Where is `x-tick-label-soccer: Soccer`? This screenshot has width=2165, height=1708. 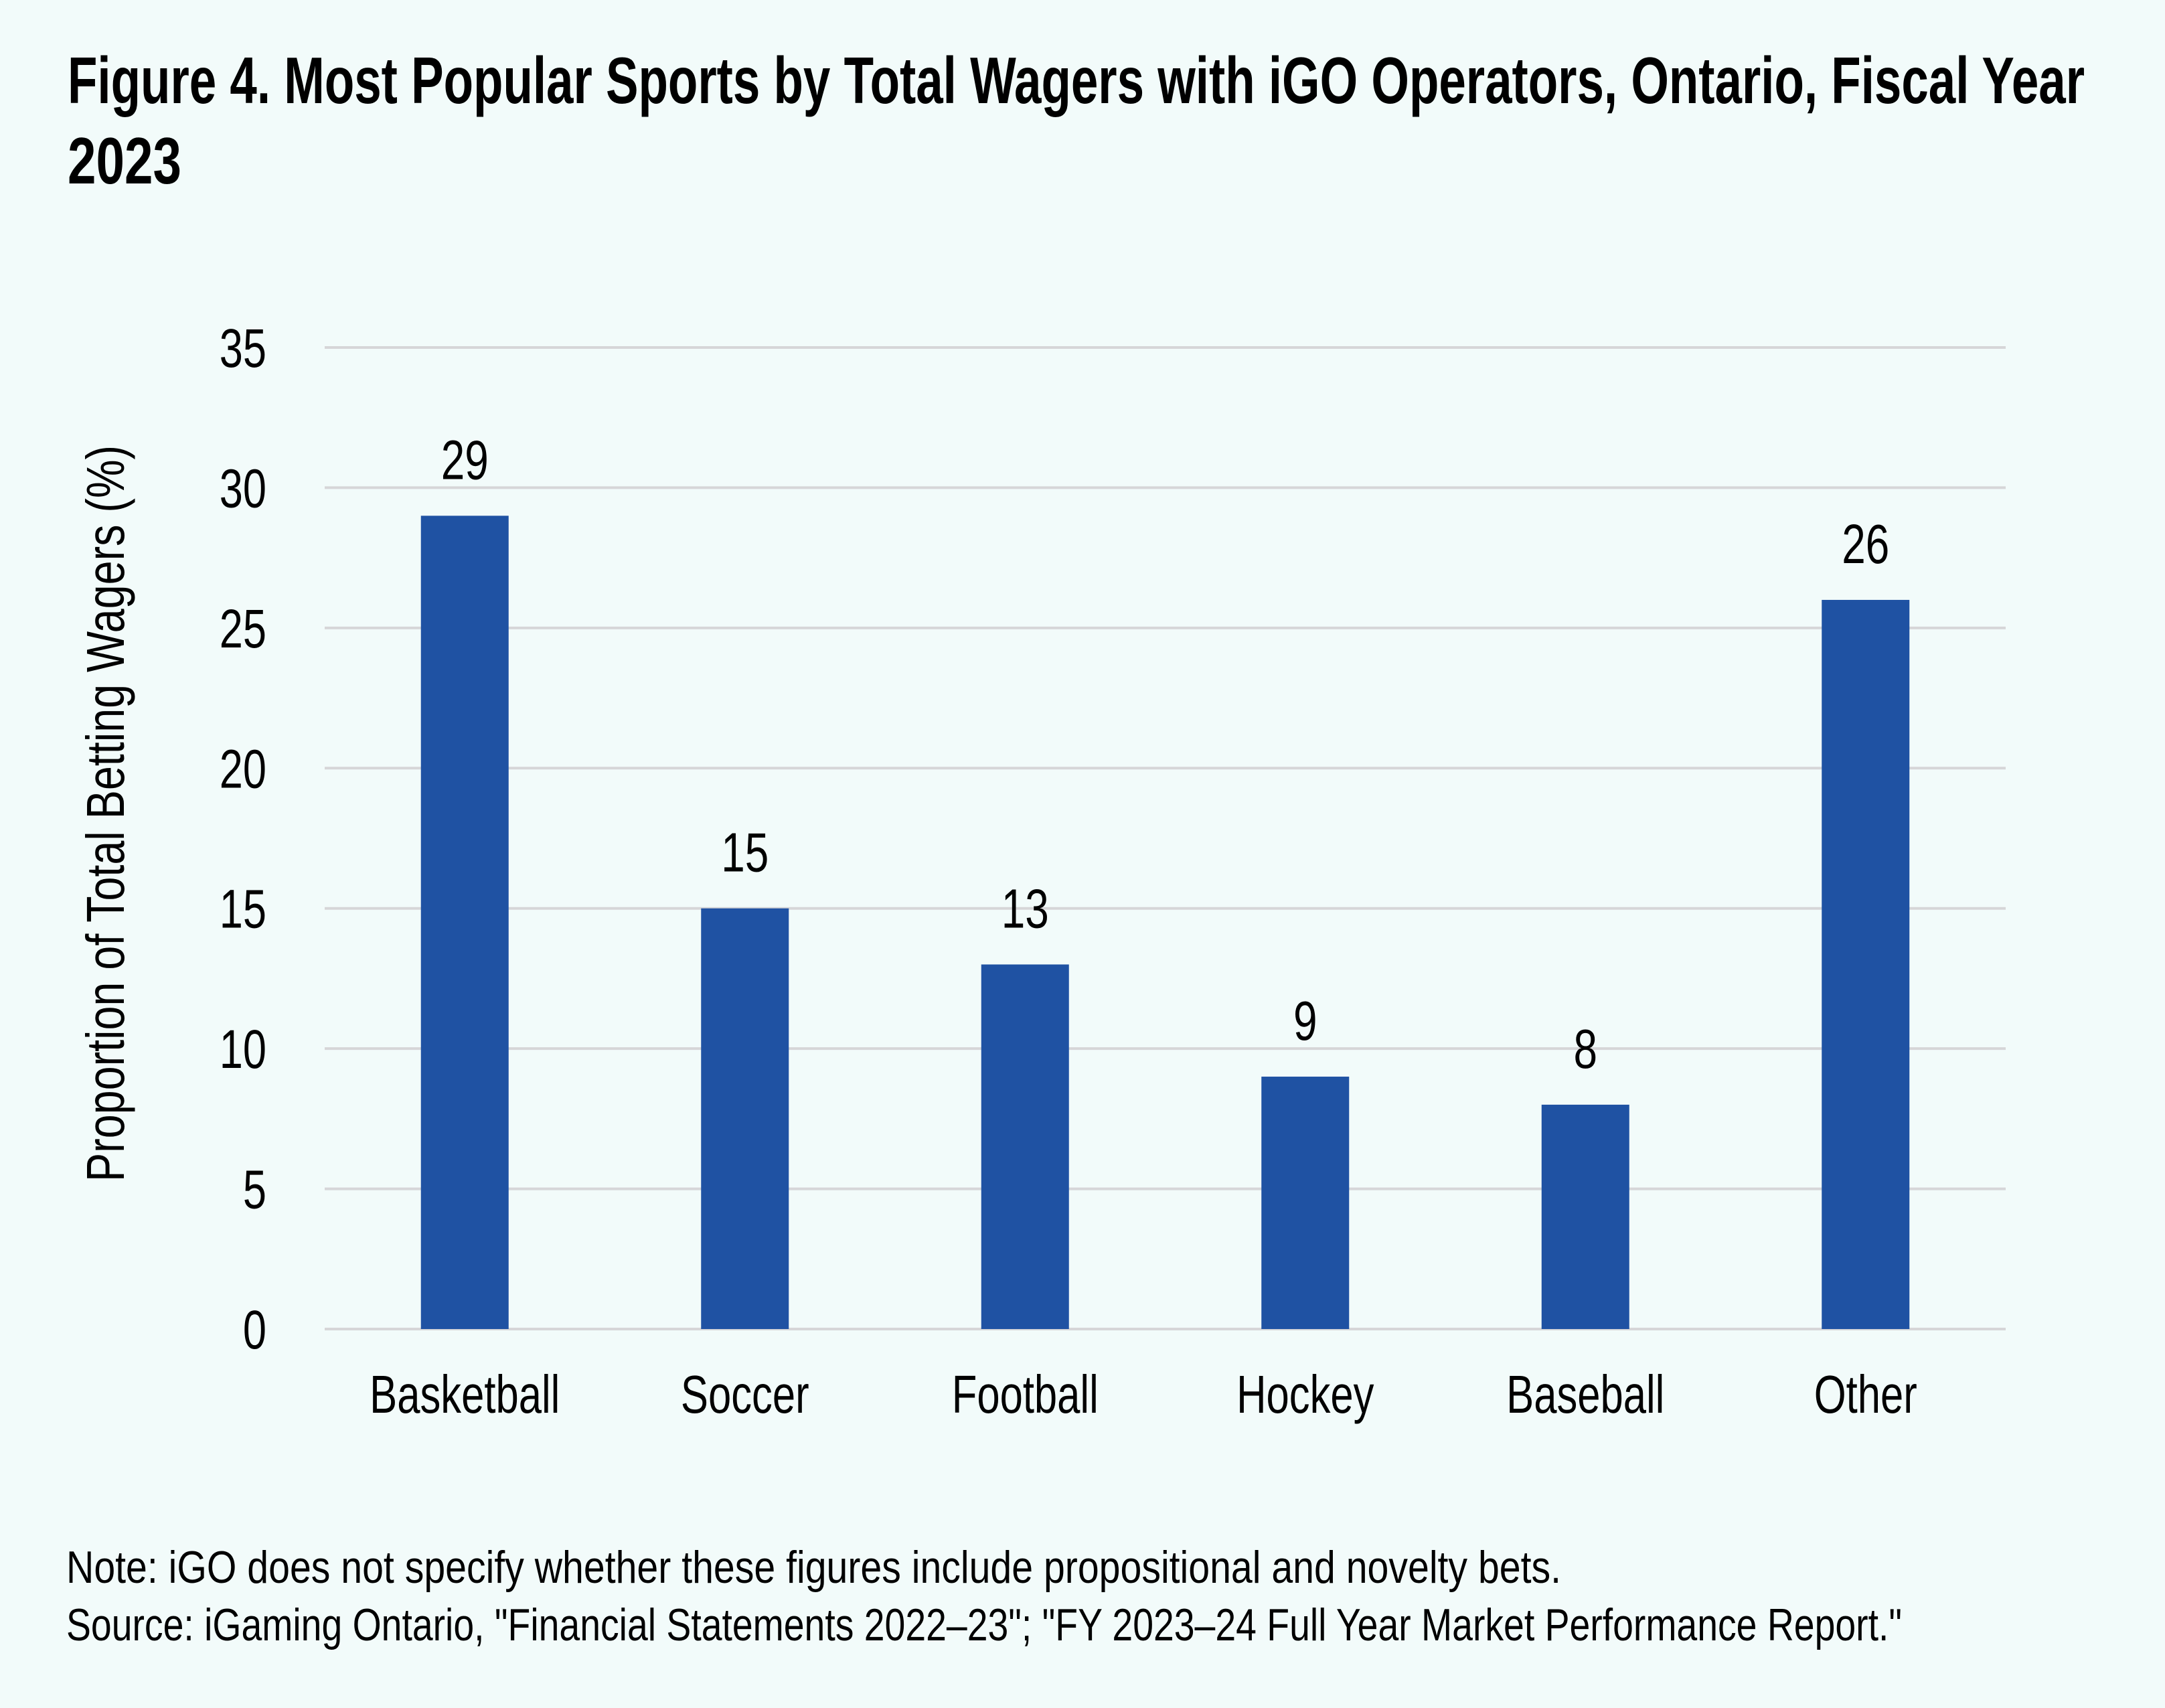 x-tick-label-soccer: Soccer is located at coordinates (745, 1395).